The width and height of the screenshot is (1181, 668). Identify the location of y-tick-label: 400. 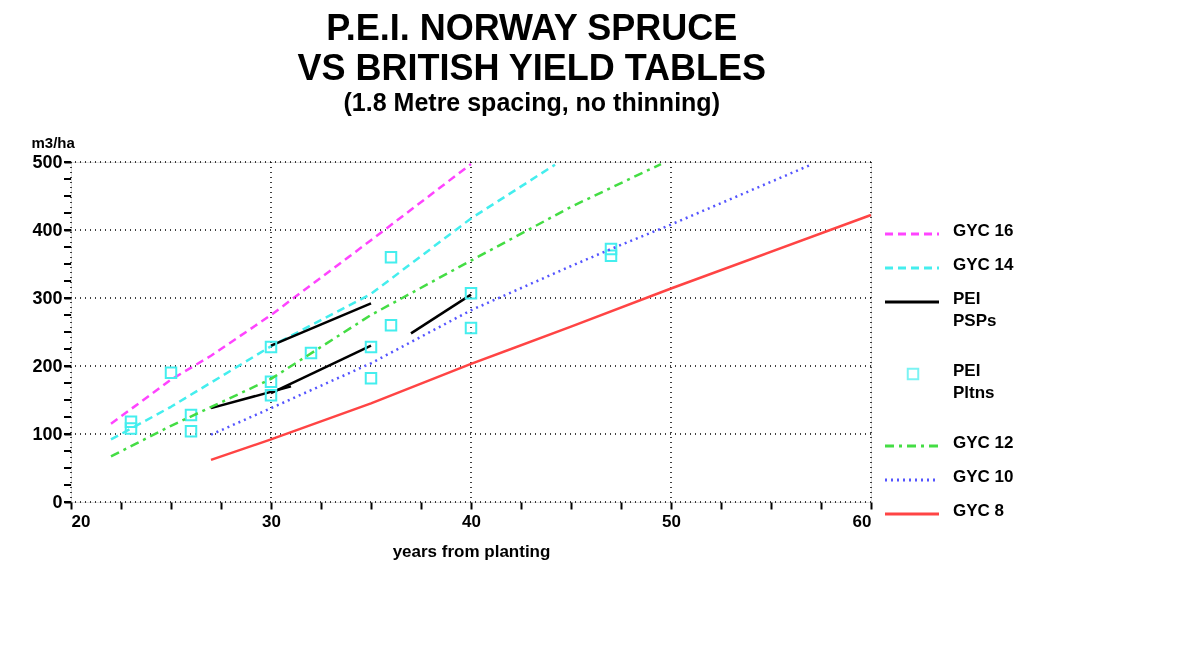
(47, 229).